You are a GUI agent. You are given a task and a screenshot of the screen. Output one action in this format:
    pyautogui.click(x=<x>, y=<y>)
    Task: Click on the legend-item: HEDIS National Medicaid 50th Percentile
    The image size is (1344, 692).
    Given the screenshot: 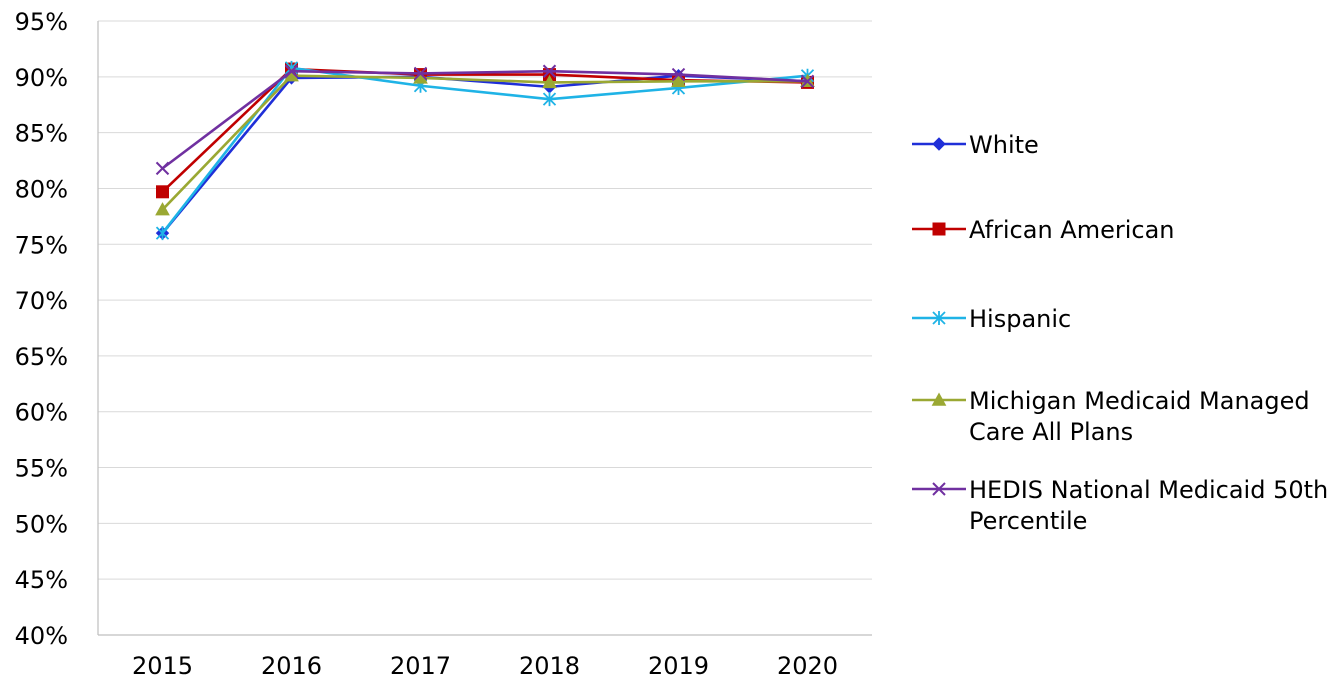 What is the action you would take?
    pyautogui.click(x=1120, y=505)
    